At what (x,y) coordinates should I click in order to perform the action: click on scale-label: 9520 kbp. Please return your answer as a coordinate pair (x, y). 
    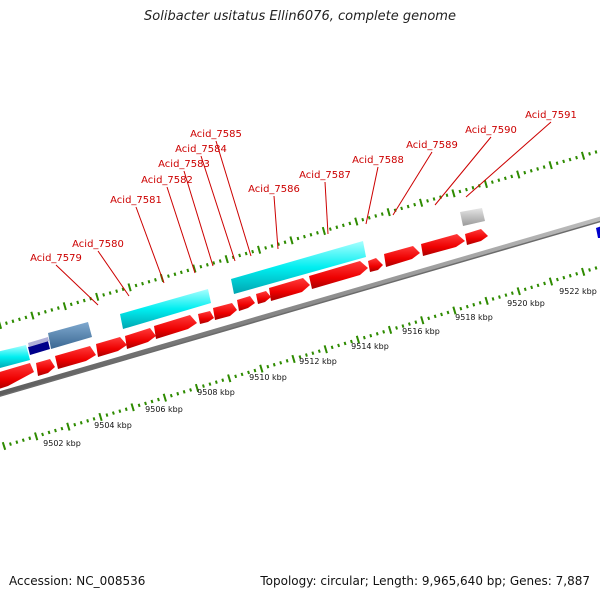
    Looking at the image, I should click on (526, 303).